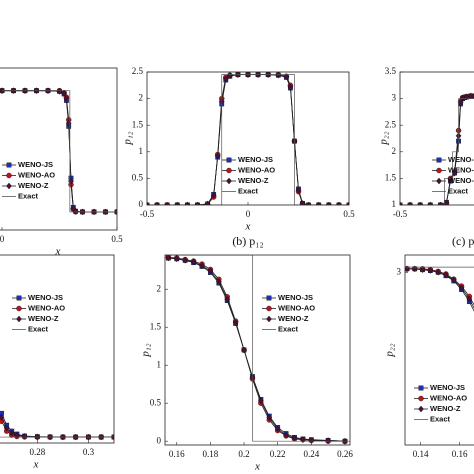 This screenshot has height=474, width=474. Describe the element at coordinates (243, 454) in the screenshot. I see `x-tick-label: 0.2` at that location.